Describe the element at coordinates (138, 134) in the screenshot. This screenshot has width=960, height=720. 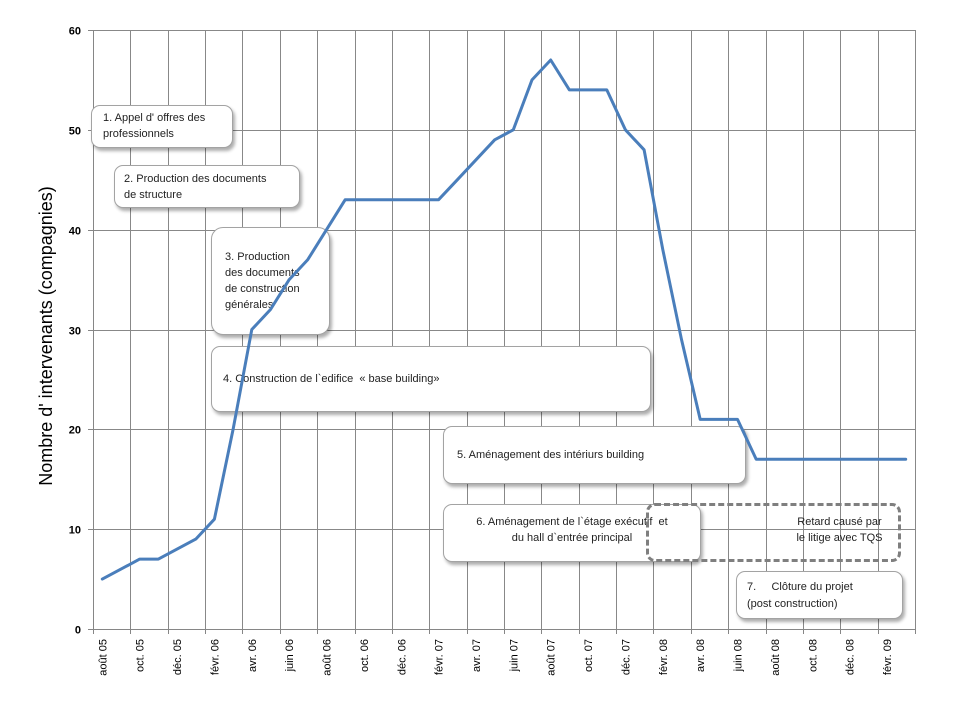
I see `annotation-text-line: professionnels` at that location.